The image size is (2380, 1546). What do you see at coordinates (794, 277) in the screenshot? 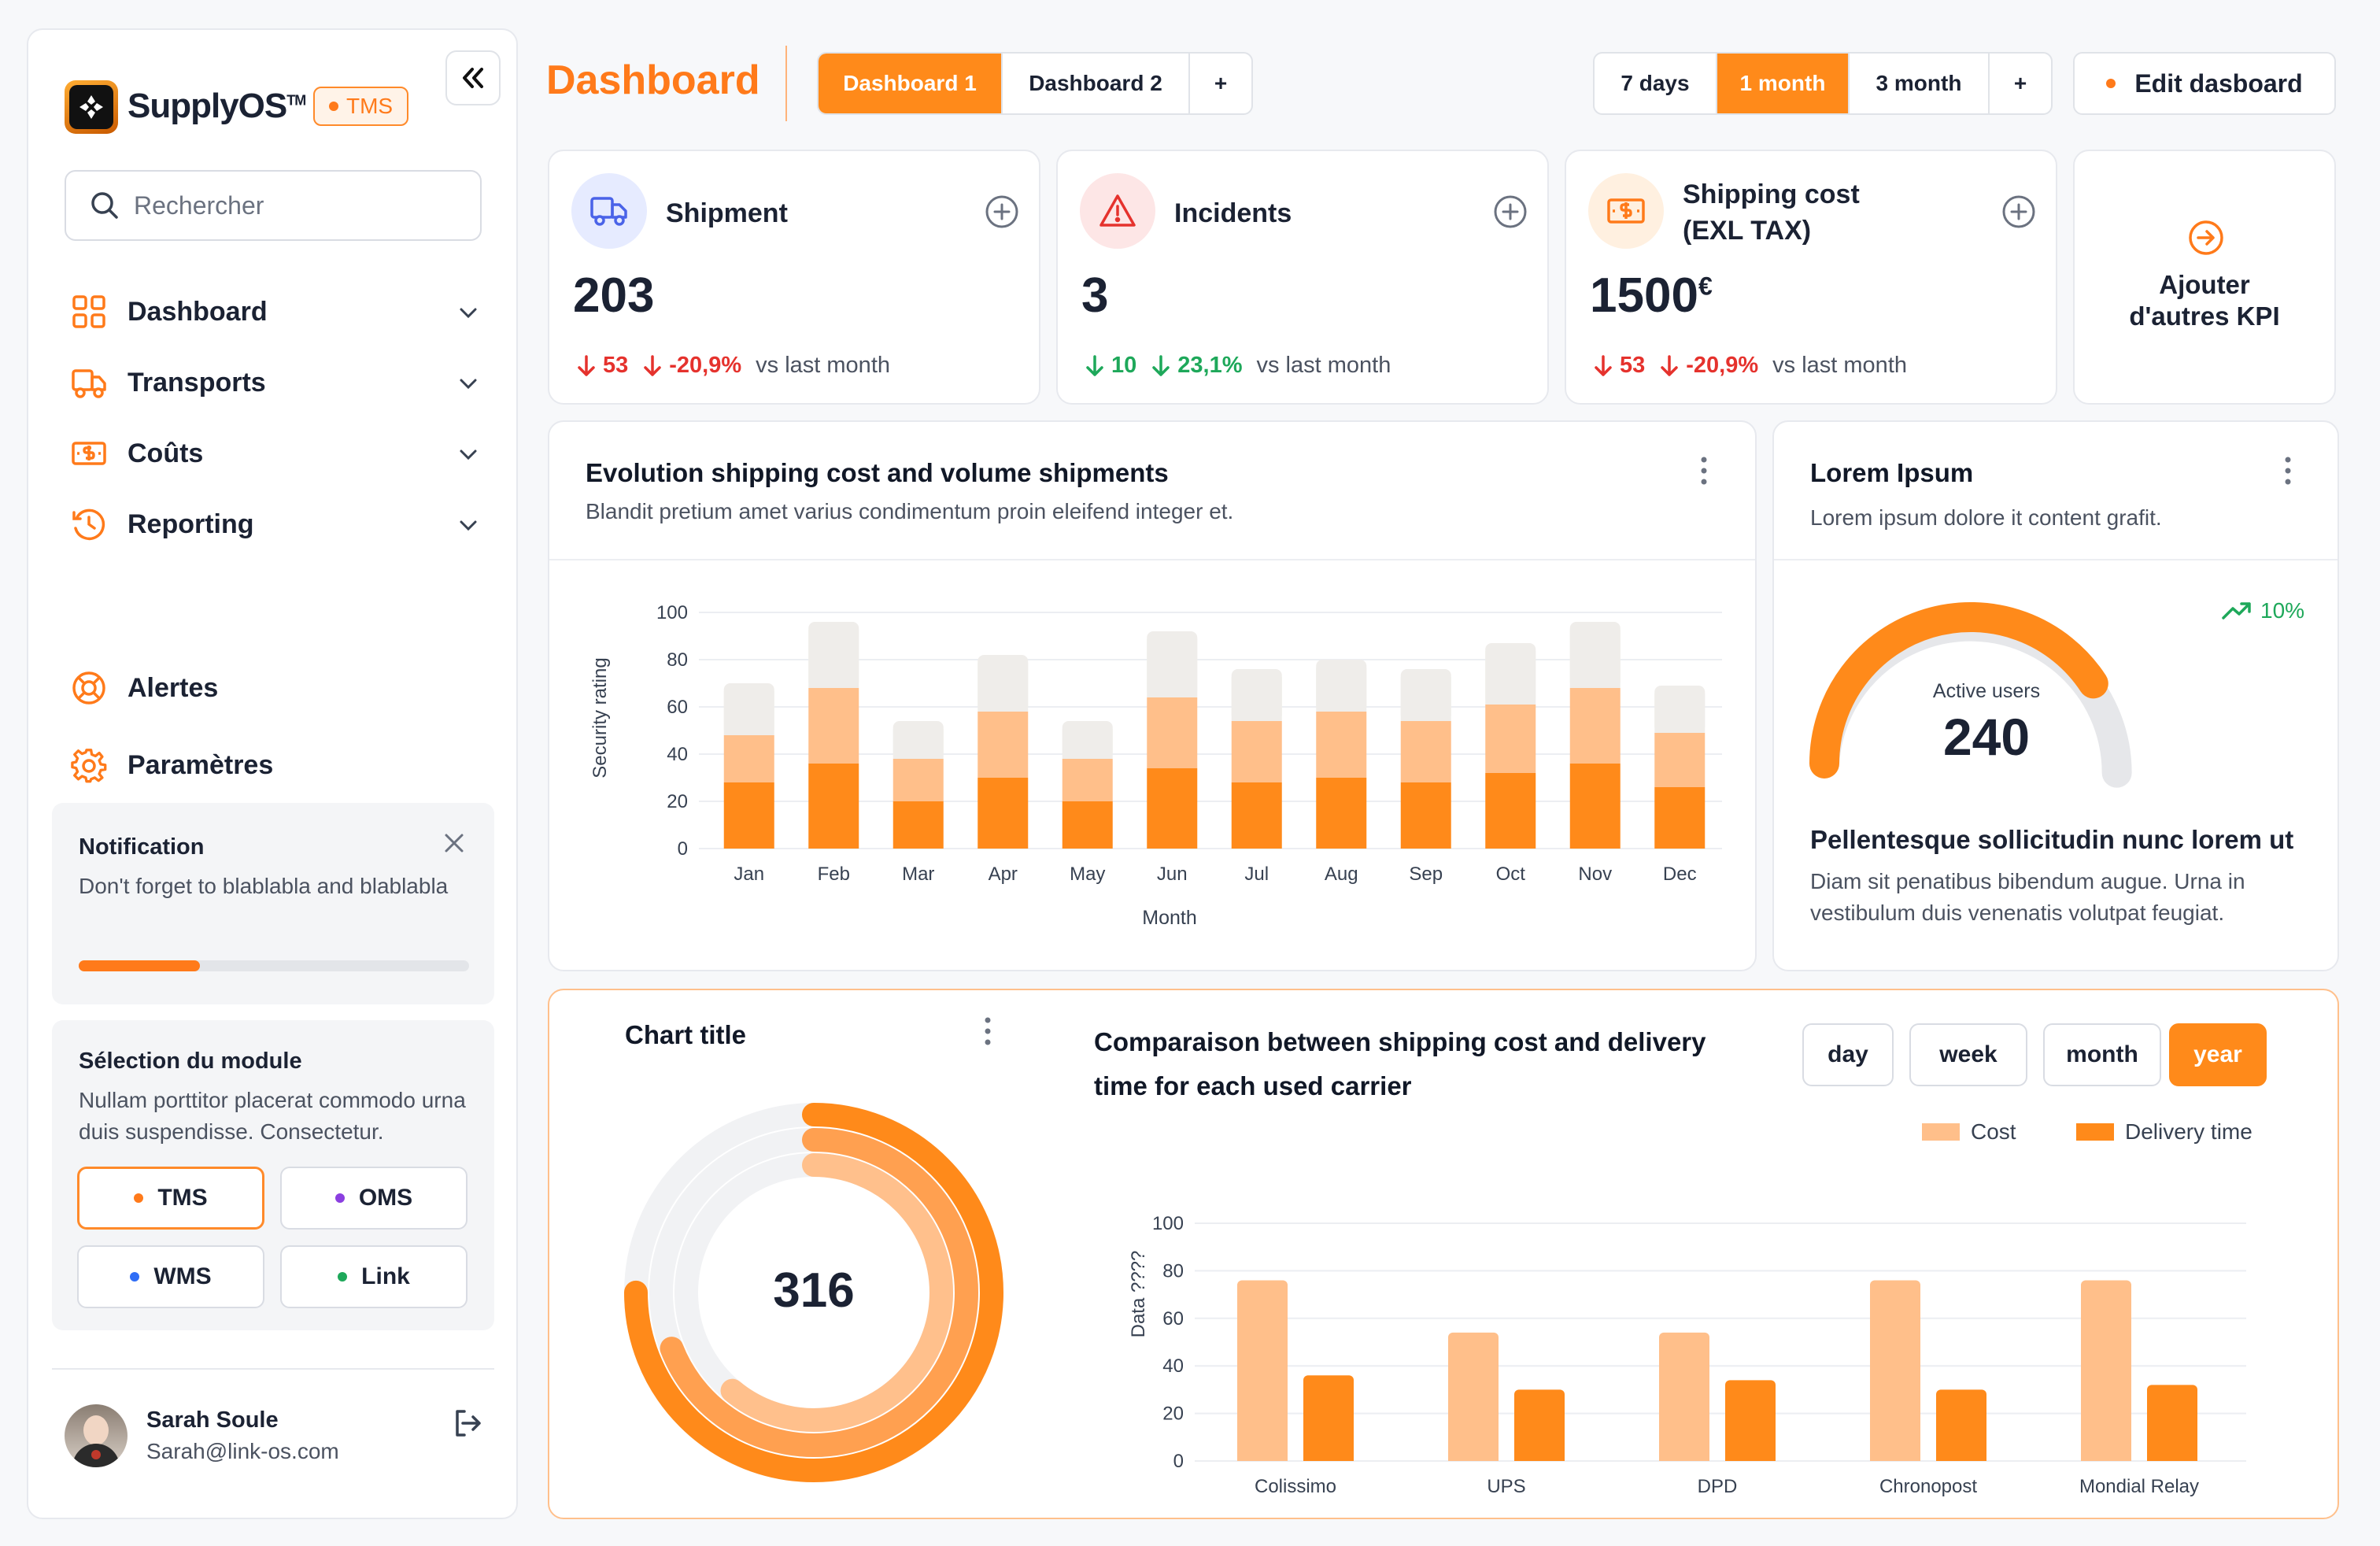
I see `kpi-card-shipment: Shipment 203 53 -20,9% vs last month` at bounding box center [794, 277].